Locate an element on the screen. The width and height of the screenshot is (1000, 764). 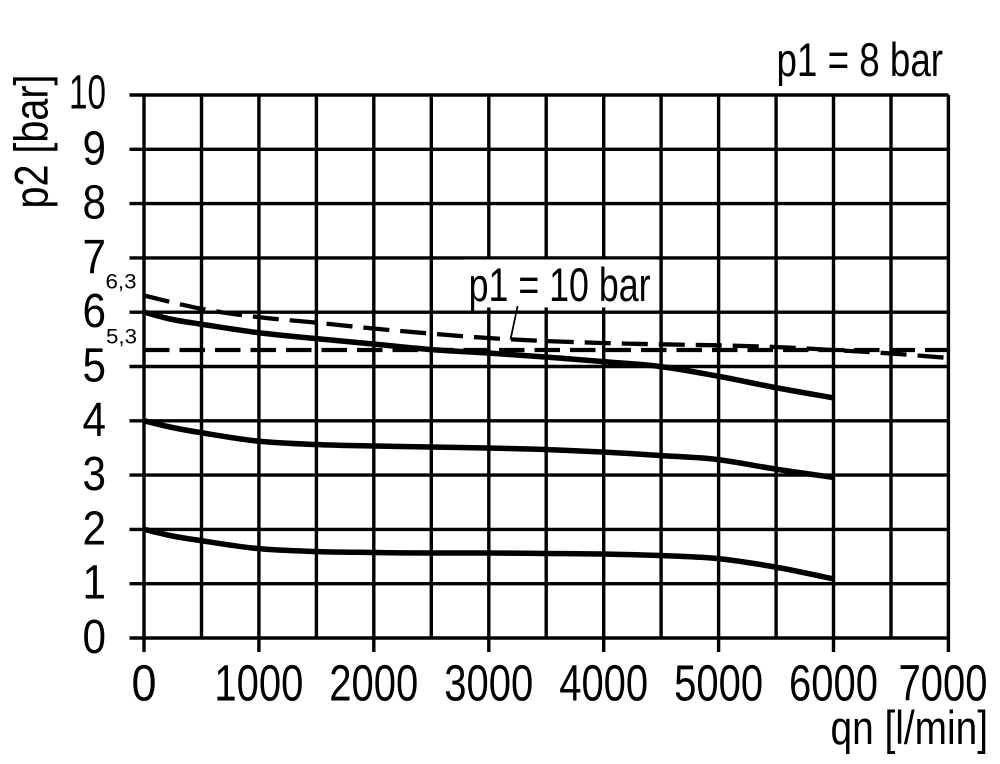
svg-text: 7 is located at coordinates (95, 257).